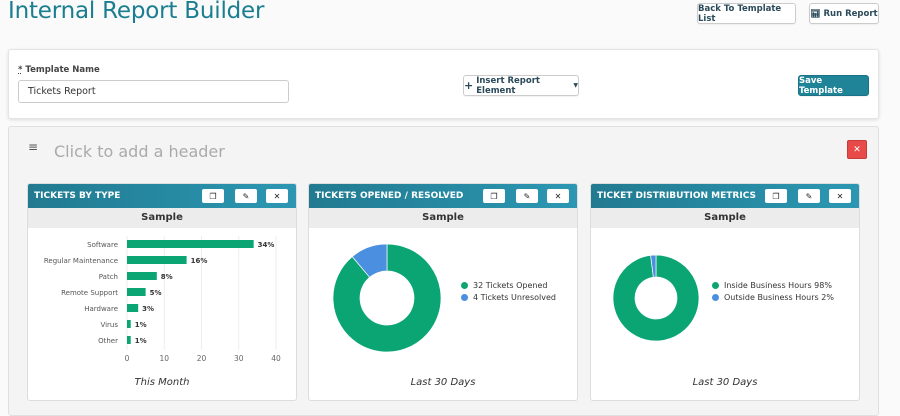 Image resolution: width=900 pixels, height=416 pixels. I want to click on x-tick-label: 20, so click(202, 358).